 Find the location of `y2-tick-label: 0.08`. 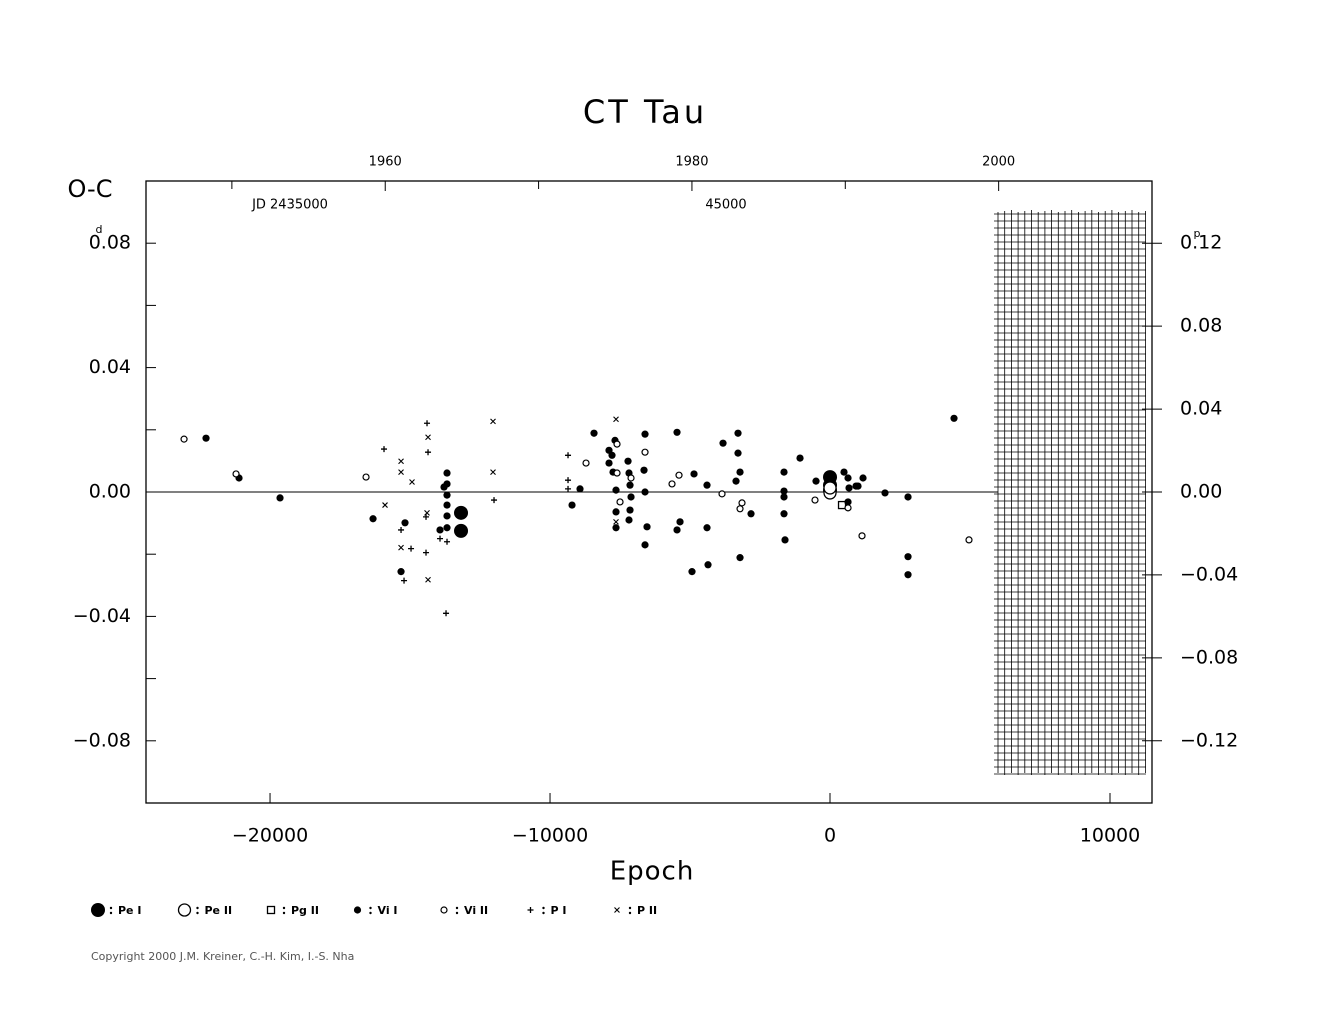

y2-tick-label: 0.08 is located at coordinates (1201, 326).